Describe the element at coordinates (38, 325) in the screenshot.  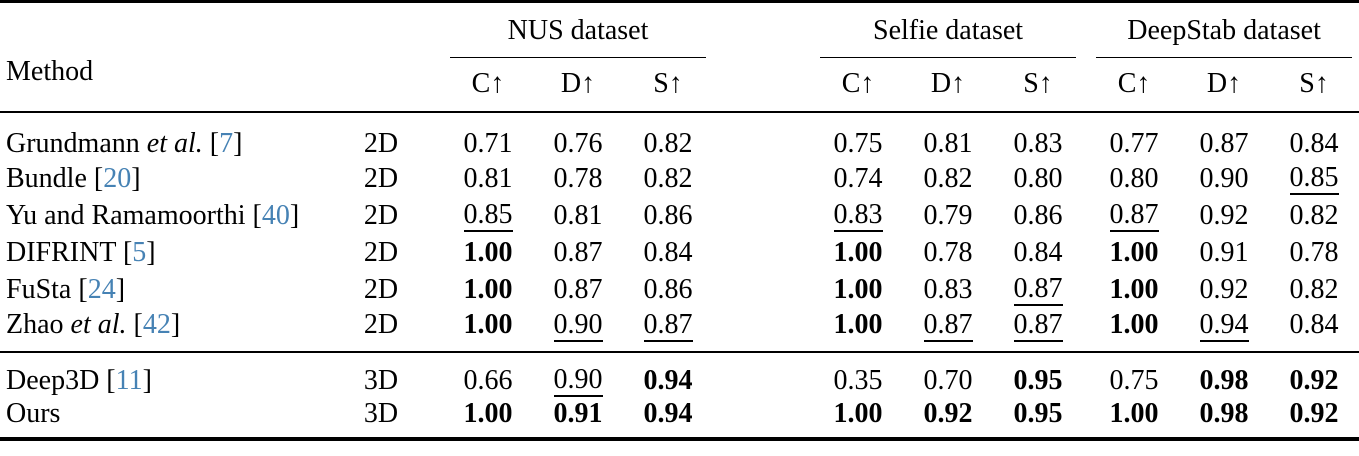
I see `method-name: Zhao` at that location.